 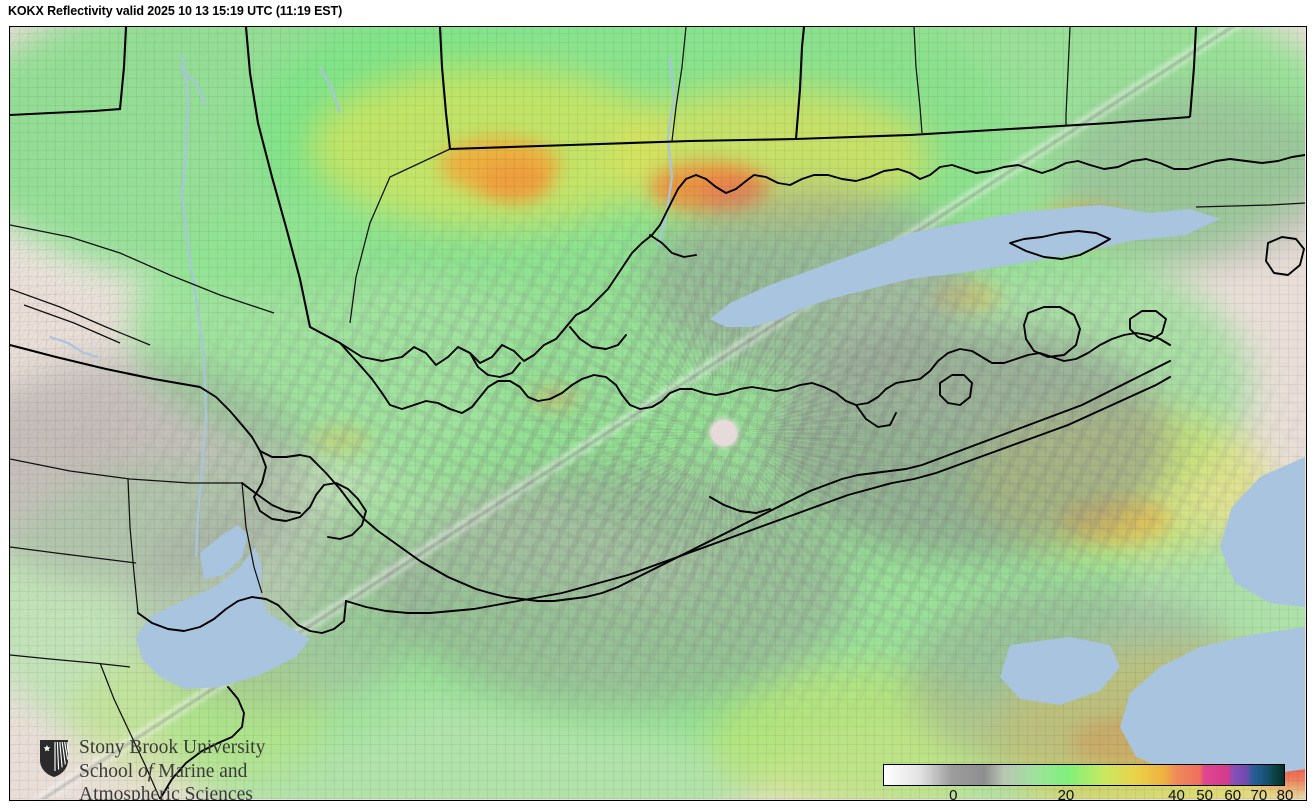 I want to click on colorbar-tick-40: 40, so click(x=1176, y=794).